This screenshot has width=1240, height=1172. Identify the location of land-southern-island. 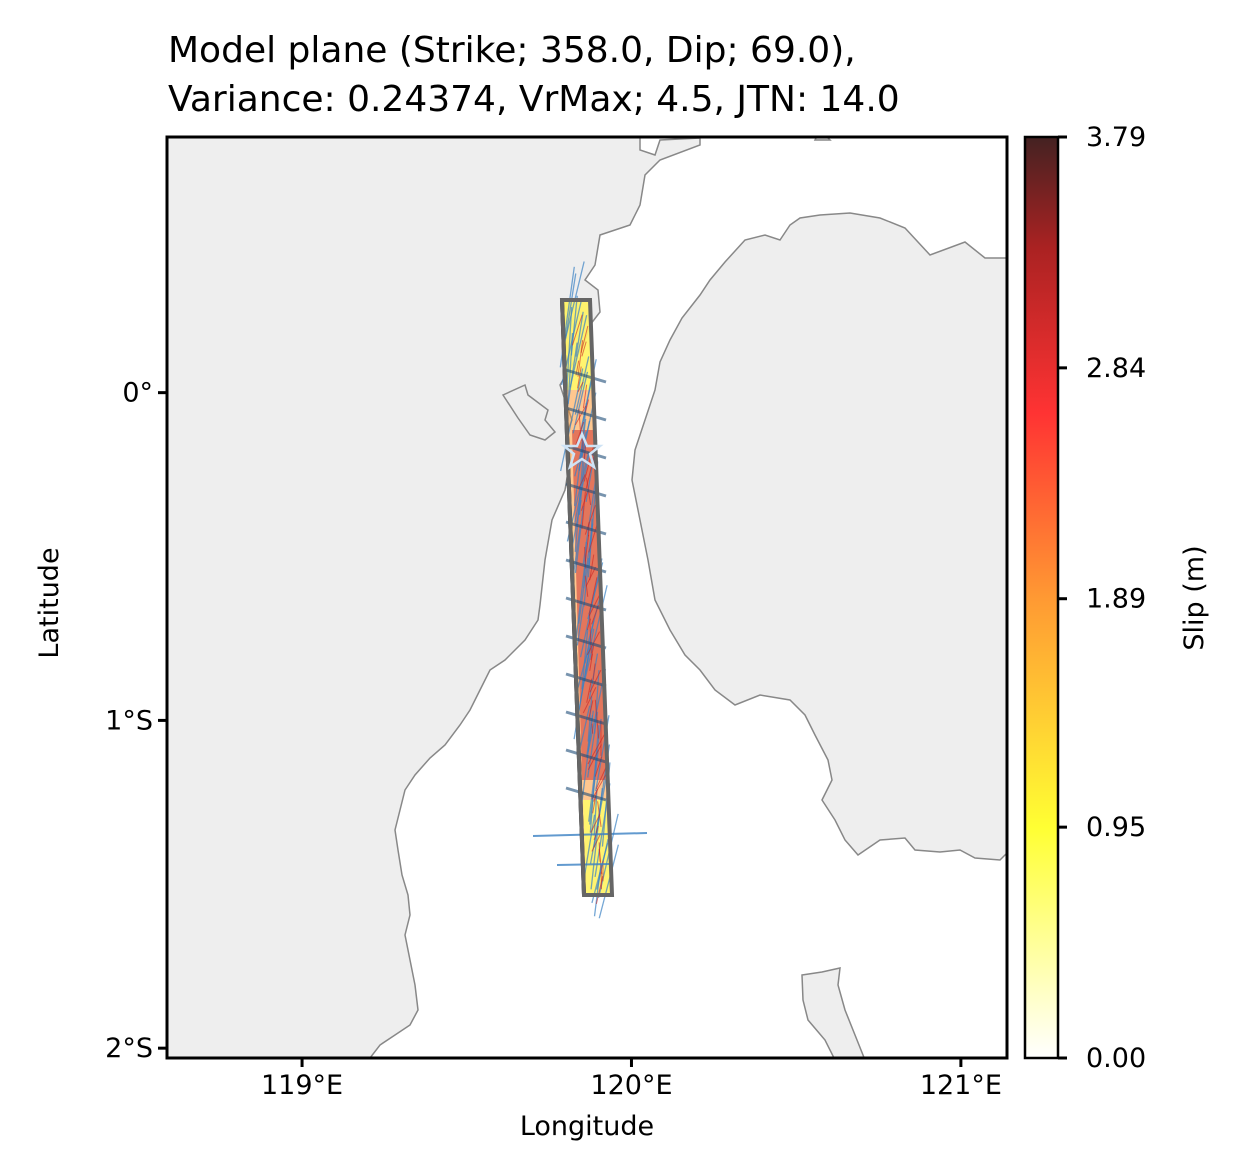
(833, 1012).